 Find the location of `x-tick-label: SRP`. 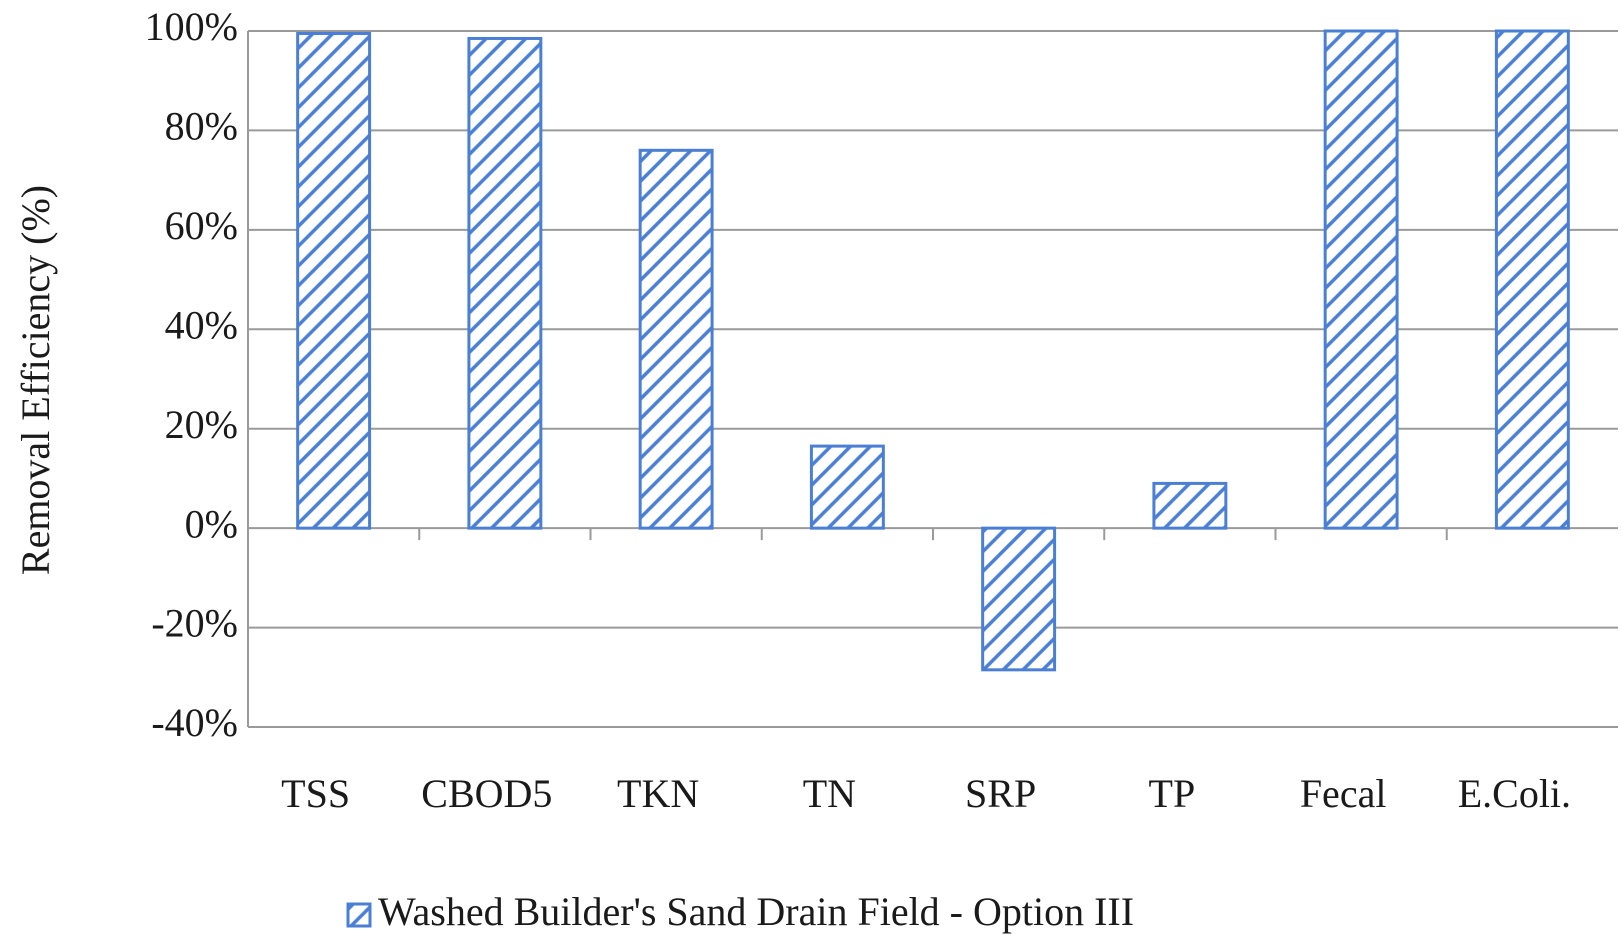

x-tick-label: SRP is located at coordinates (1000, 793).